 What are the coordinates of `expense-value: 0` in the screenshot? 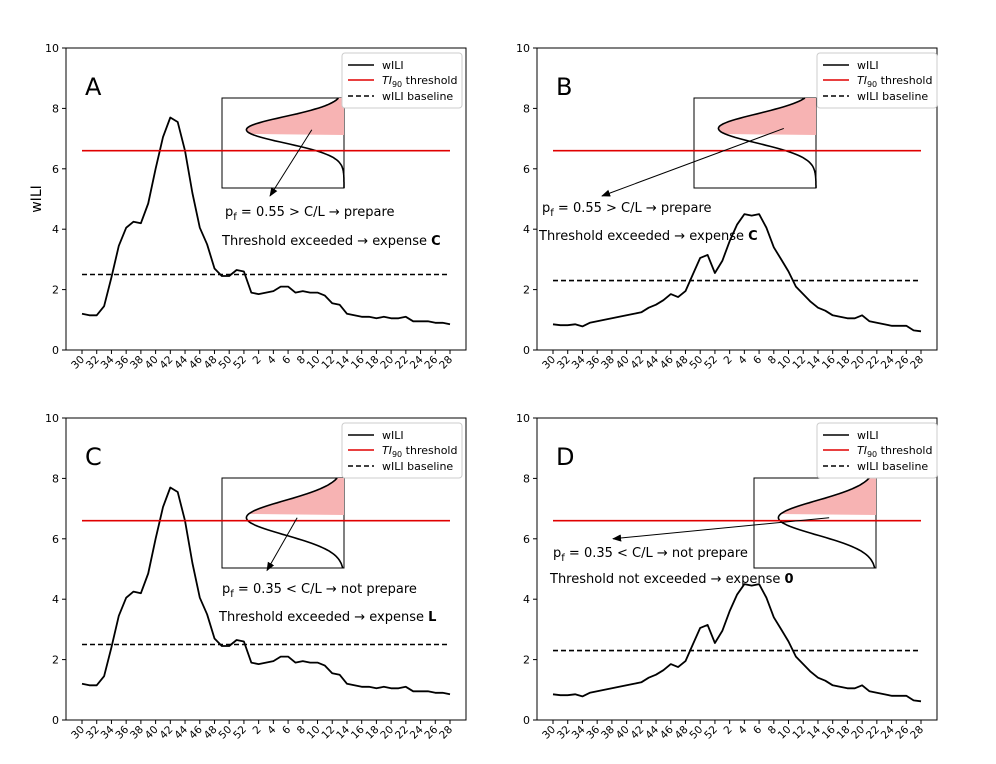 It's located at (789, 579).